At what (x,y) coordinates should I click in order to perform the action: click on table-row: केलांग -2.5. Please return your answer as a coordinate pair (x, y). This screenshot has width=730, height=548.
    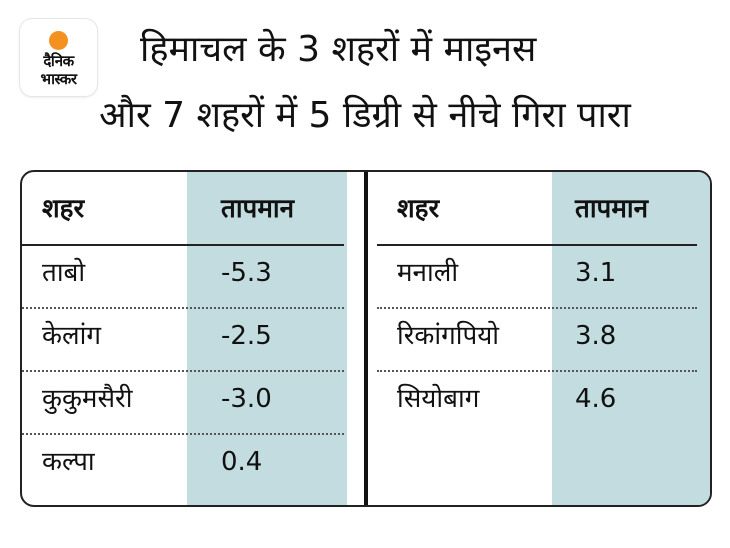
    Looking at the image, I should click on (183, 340).